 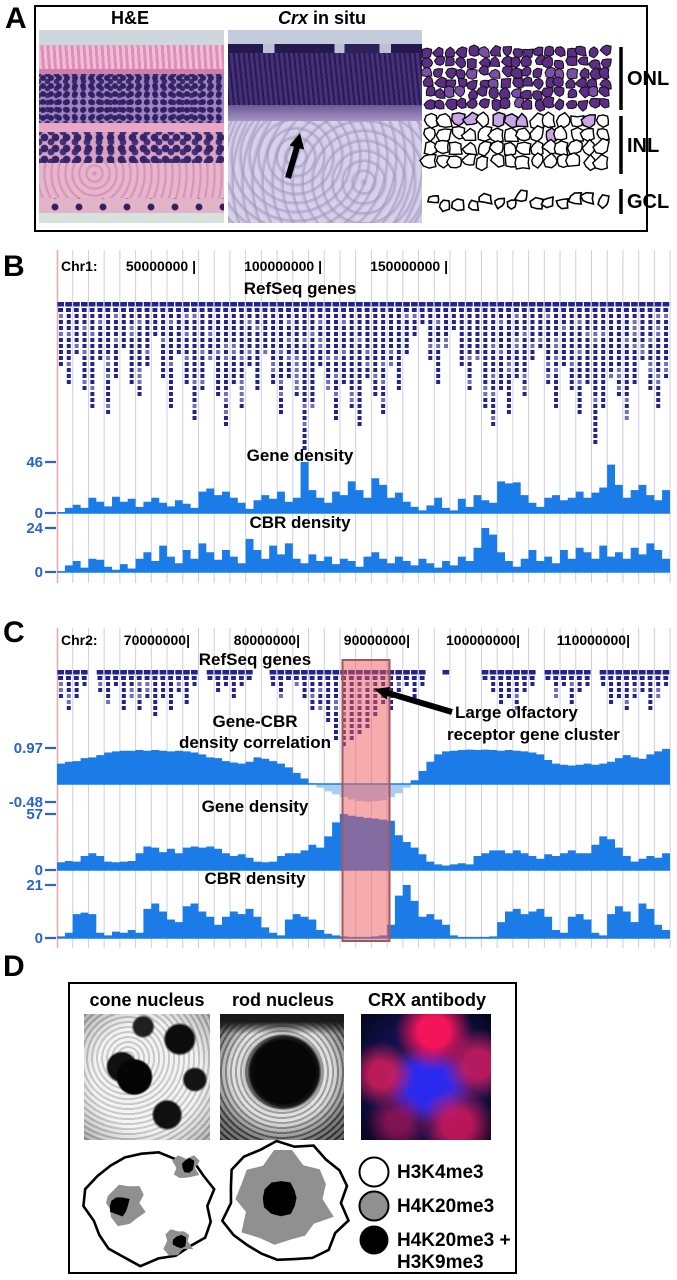 What do you see at coordinates (160, 266) in the screenshot?
I see `axis-tick-label: 50000000 |` at bounding box center [160, 266].